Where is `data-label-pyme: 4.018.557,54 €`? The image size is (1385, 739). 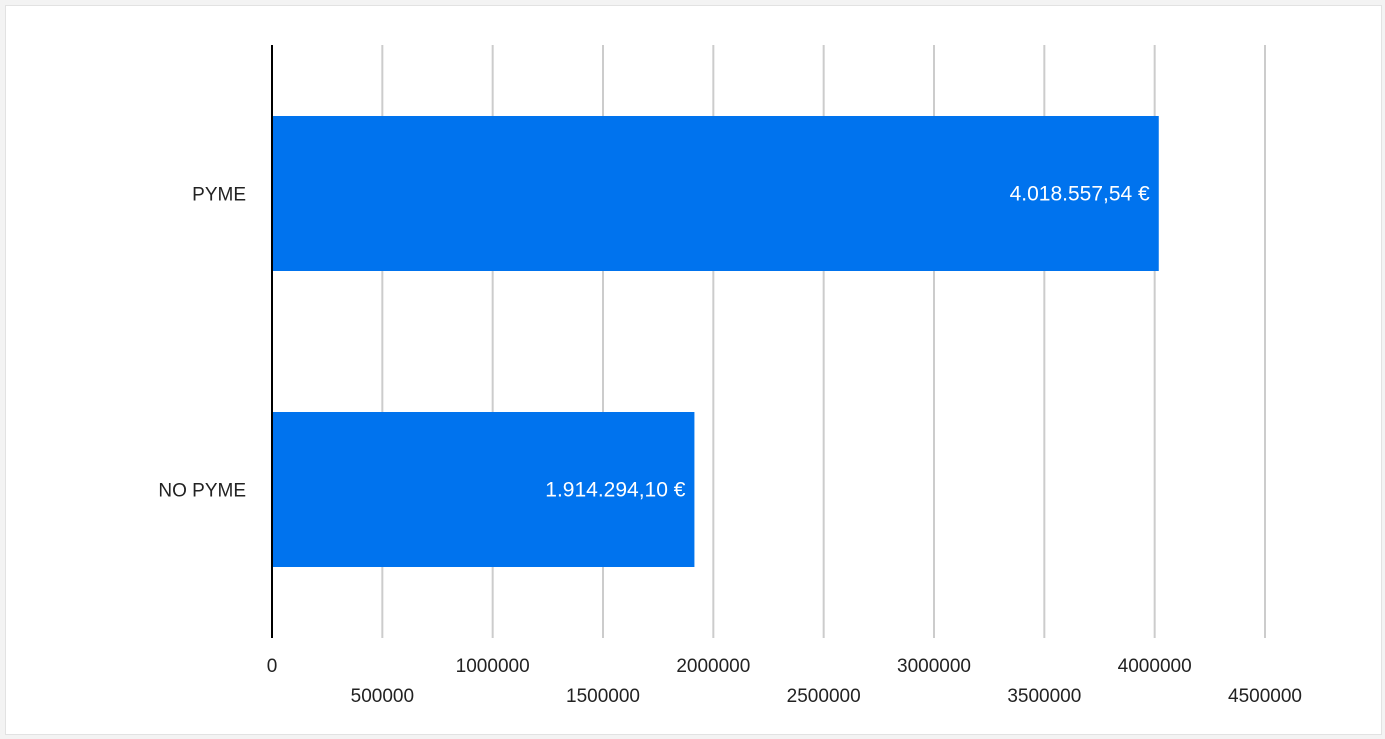 data-label-pyme: 4.018.557,54 € is located at coordinates (1080, 194).